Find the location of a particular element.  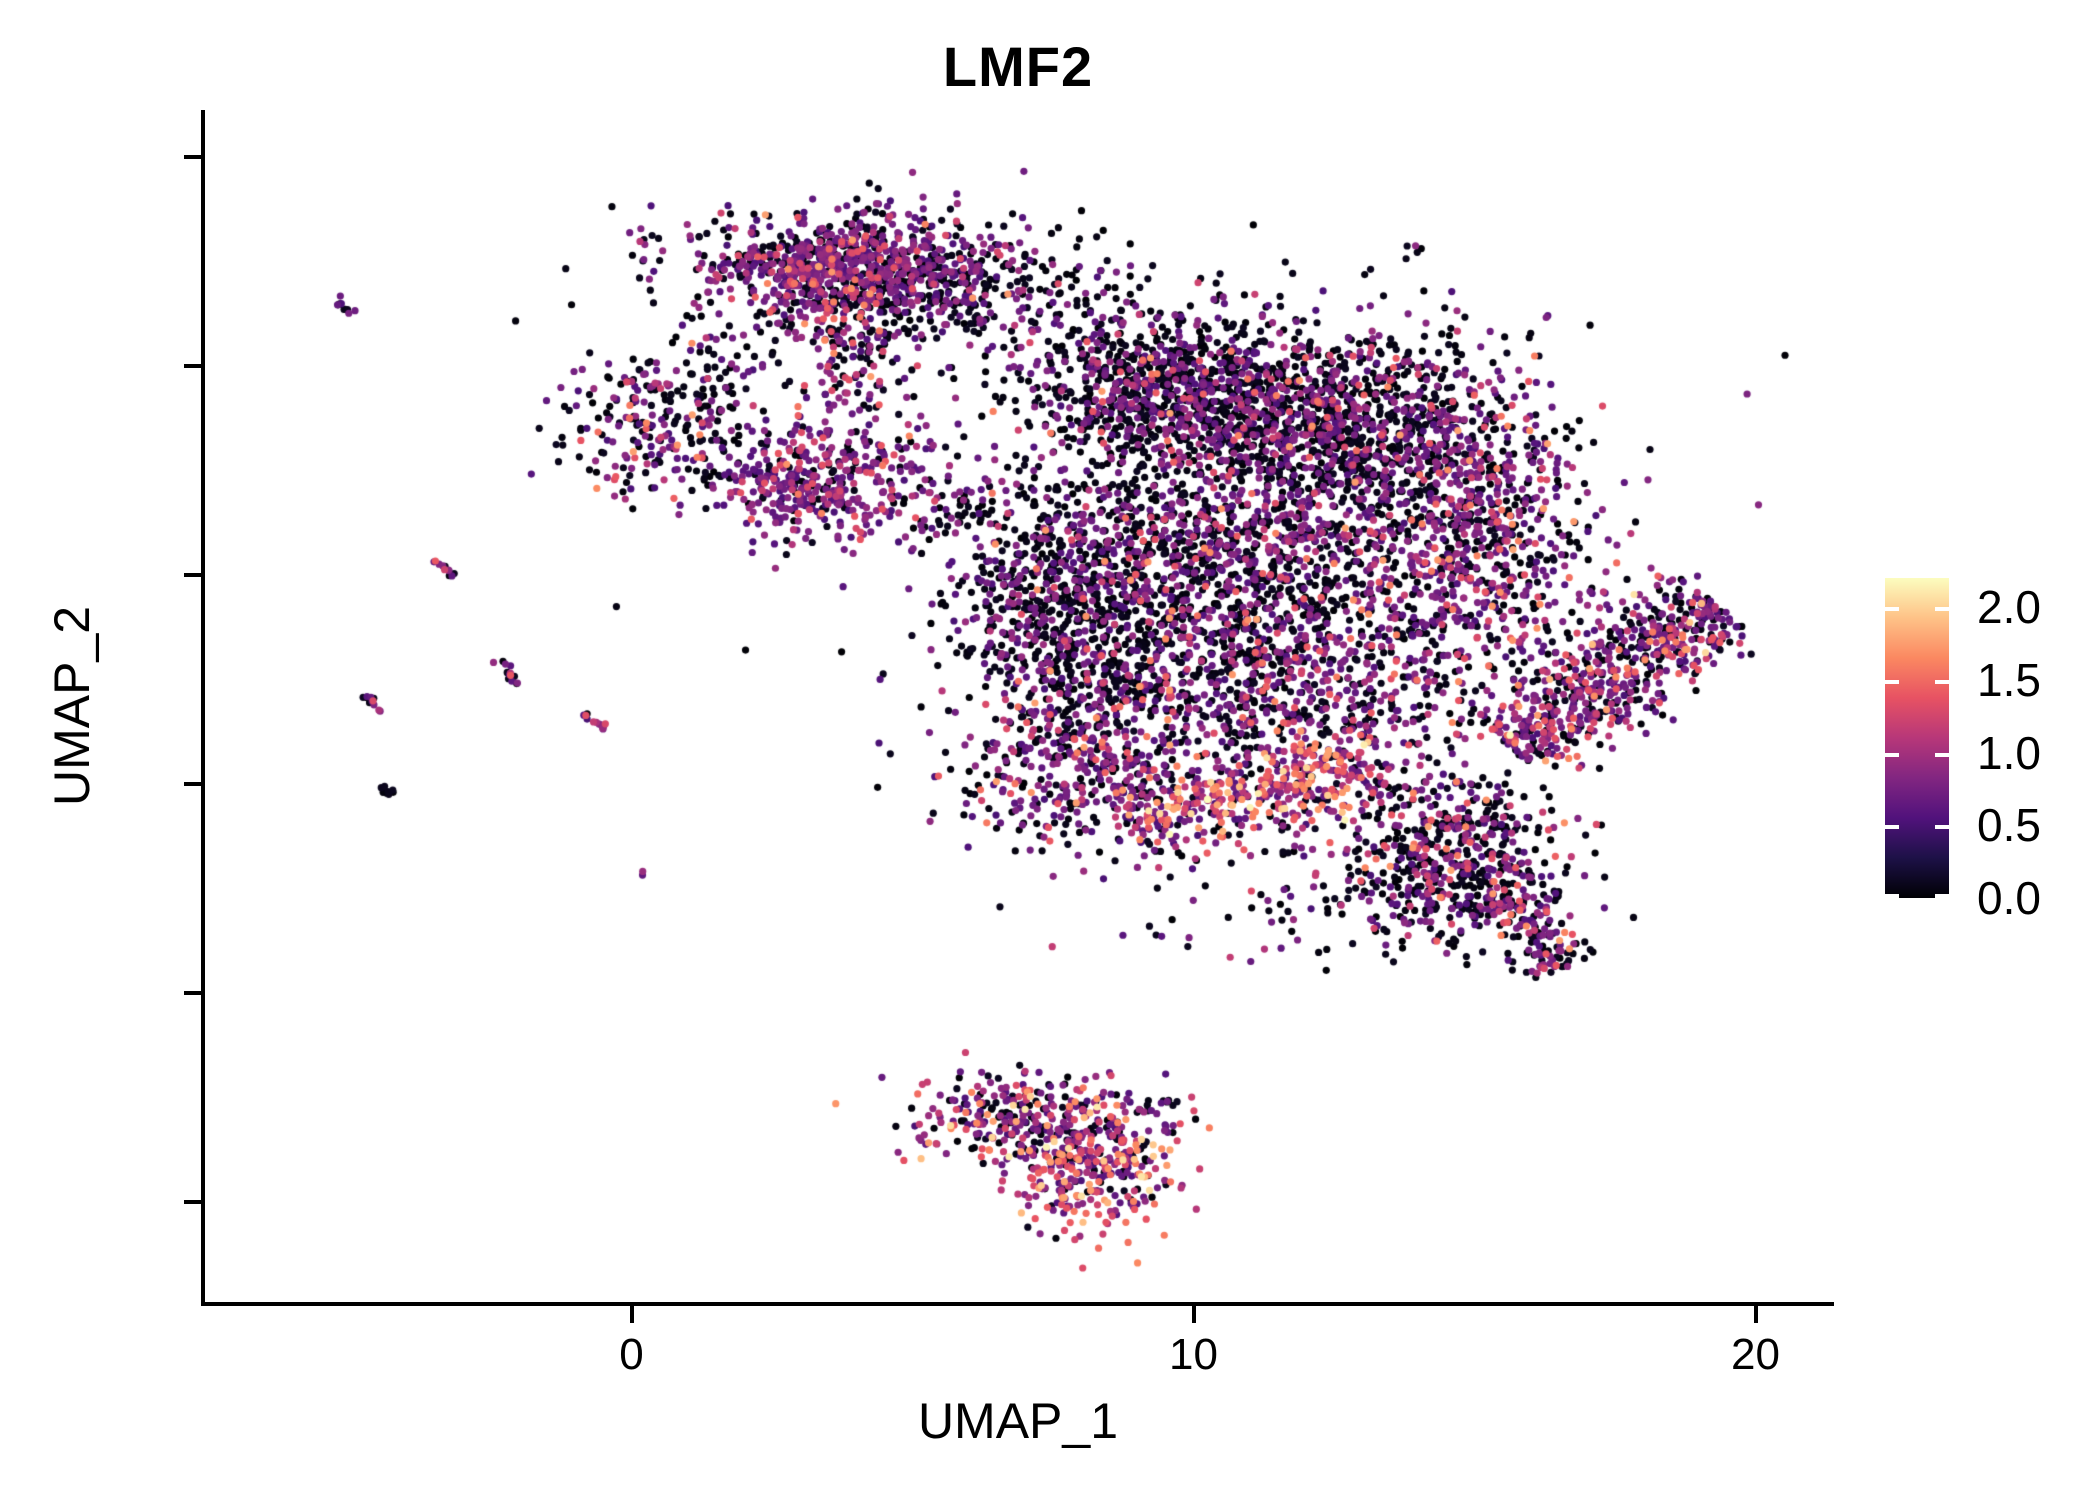

x-tick-label: 10 is located at coordinates (1193, 1354).